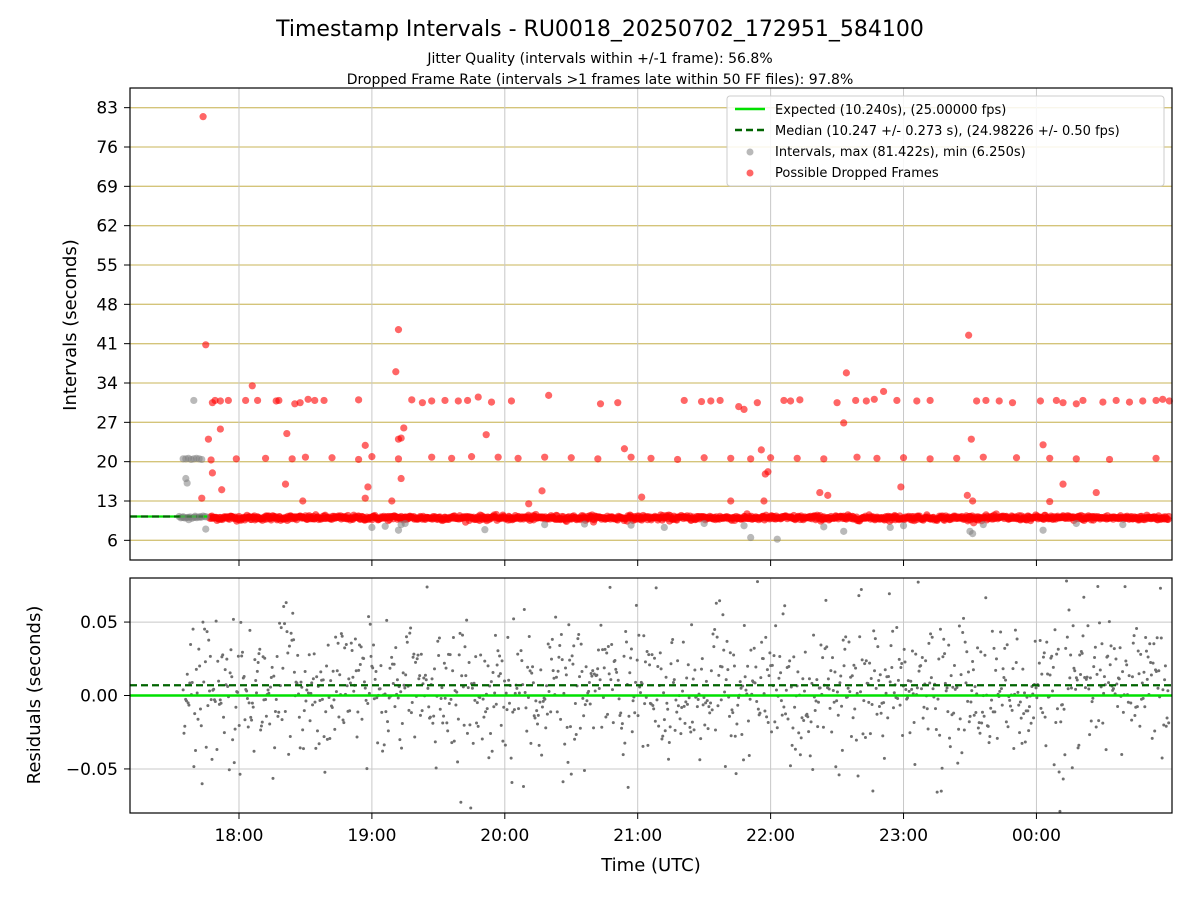 Image resolution: width=1200 pixels, height=900 pixels. I want to click on bottom-y-tick-label: −0.05, so click(92, 770).